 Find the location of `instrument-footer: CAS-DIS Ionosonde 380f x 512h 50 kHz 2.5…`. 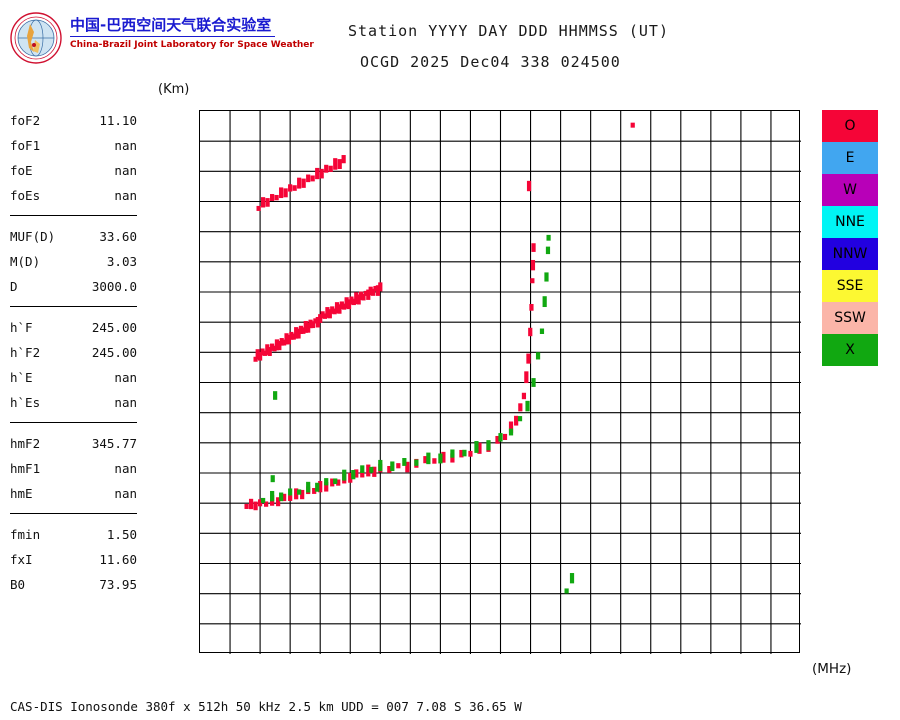

instrument-footer: CAS-DIS Ionosonde 380f x 512h 50 kHz 2.5… is located at coordinates (266, 706).